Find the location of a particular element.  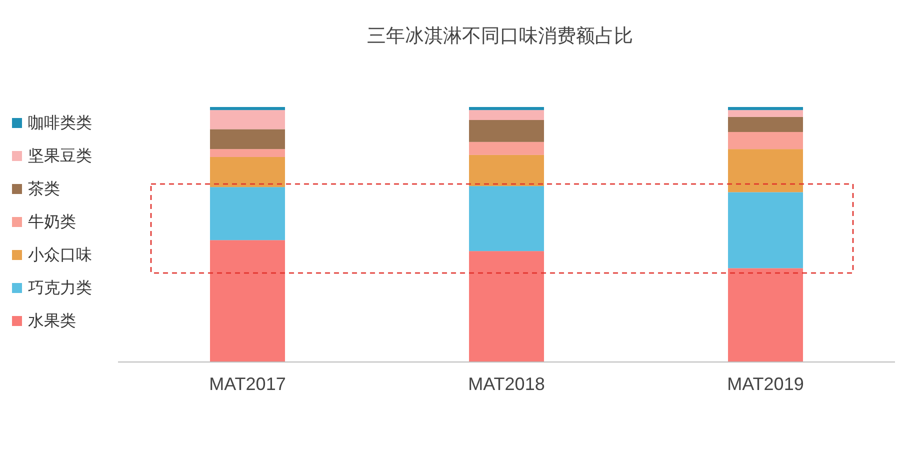

x-tick-label: MAT2019 is located at coordinates (765, 384).